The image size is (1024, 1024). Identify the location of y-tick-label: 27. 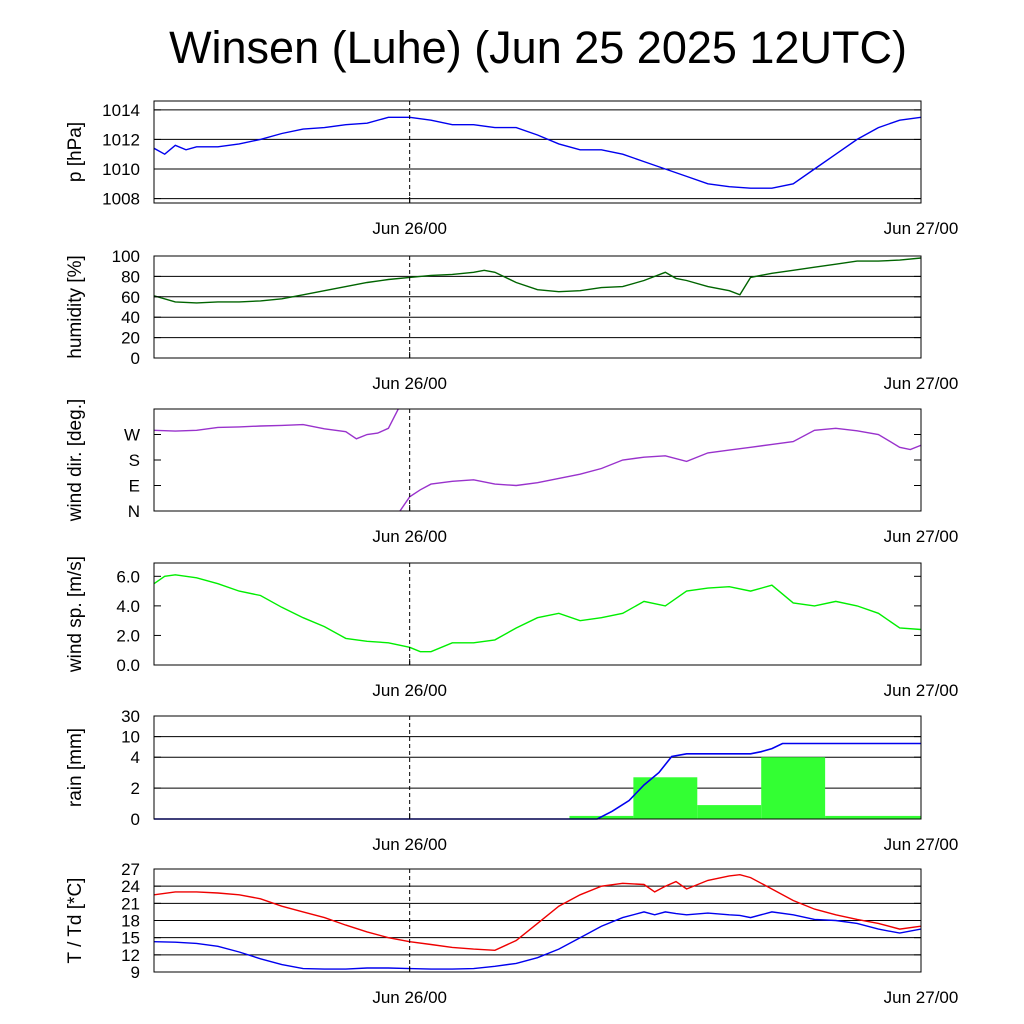
(130, 869).